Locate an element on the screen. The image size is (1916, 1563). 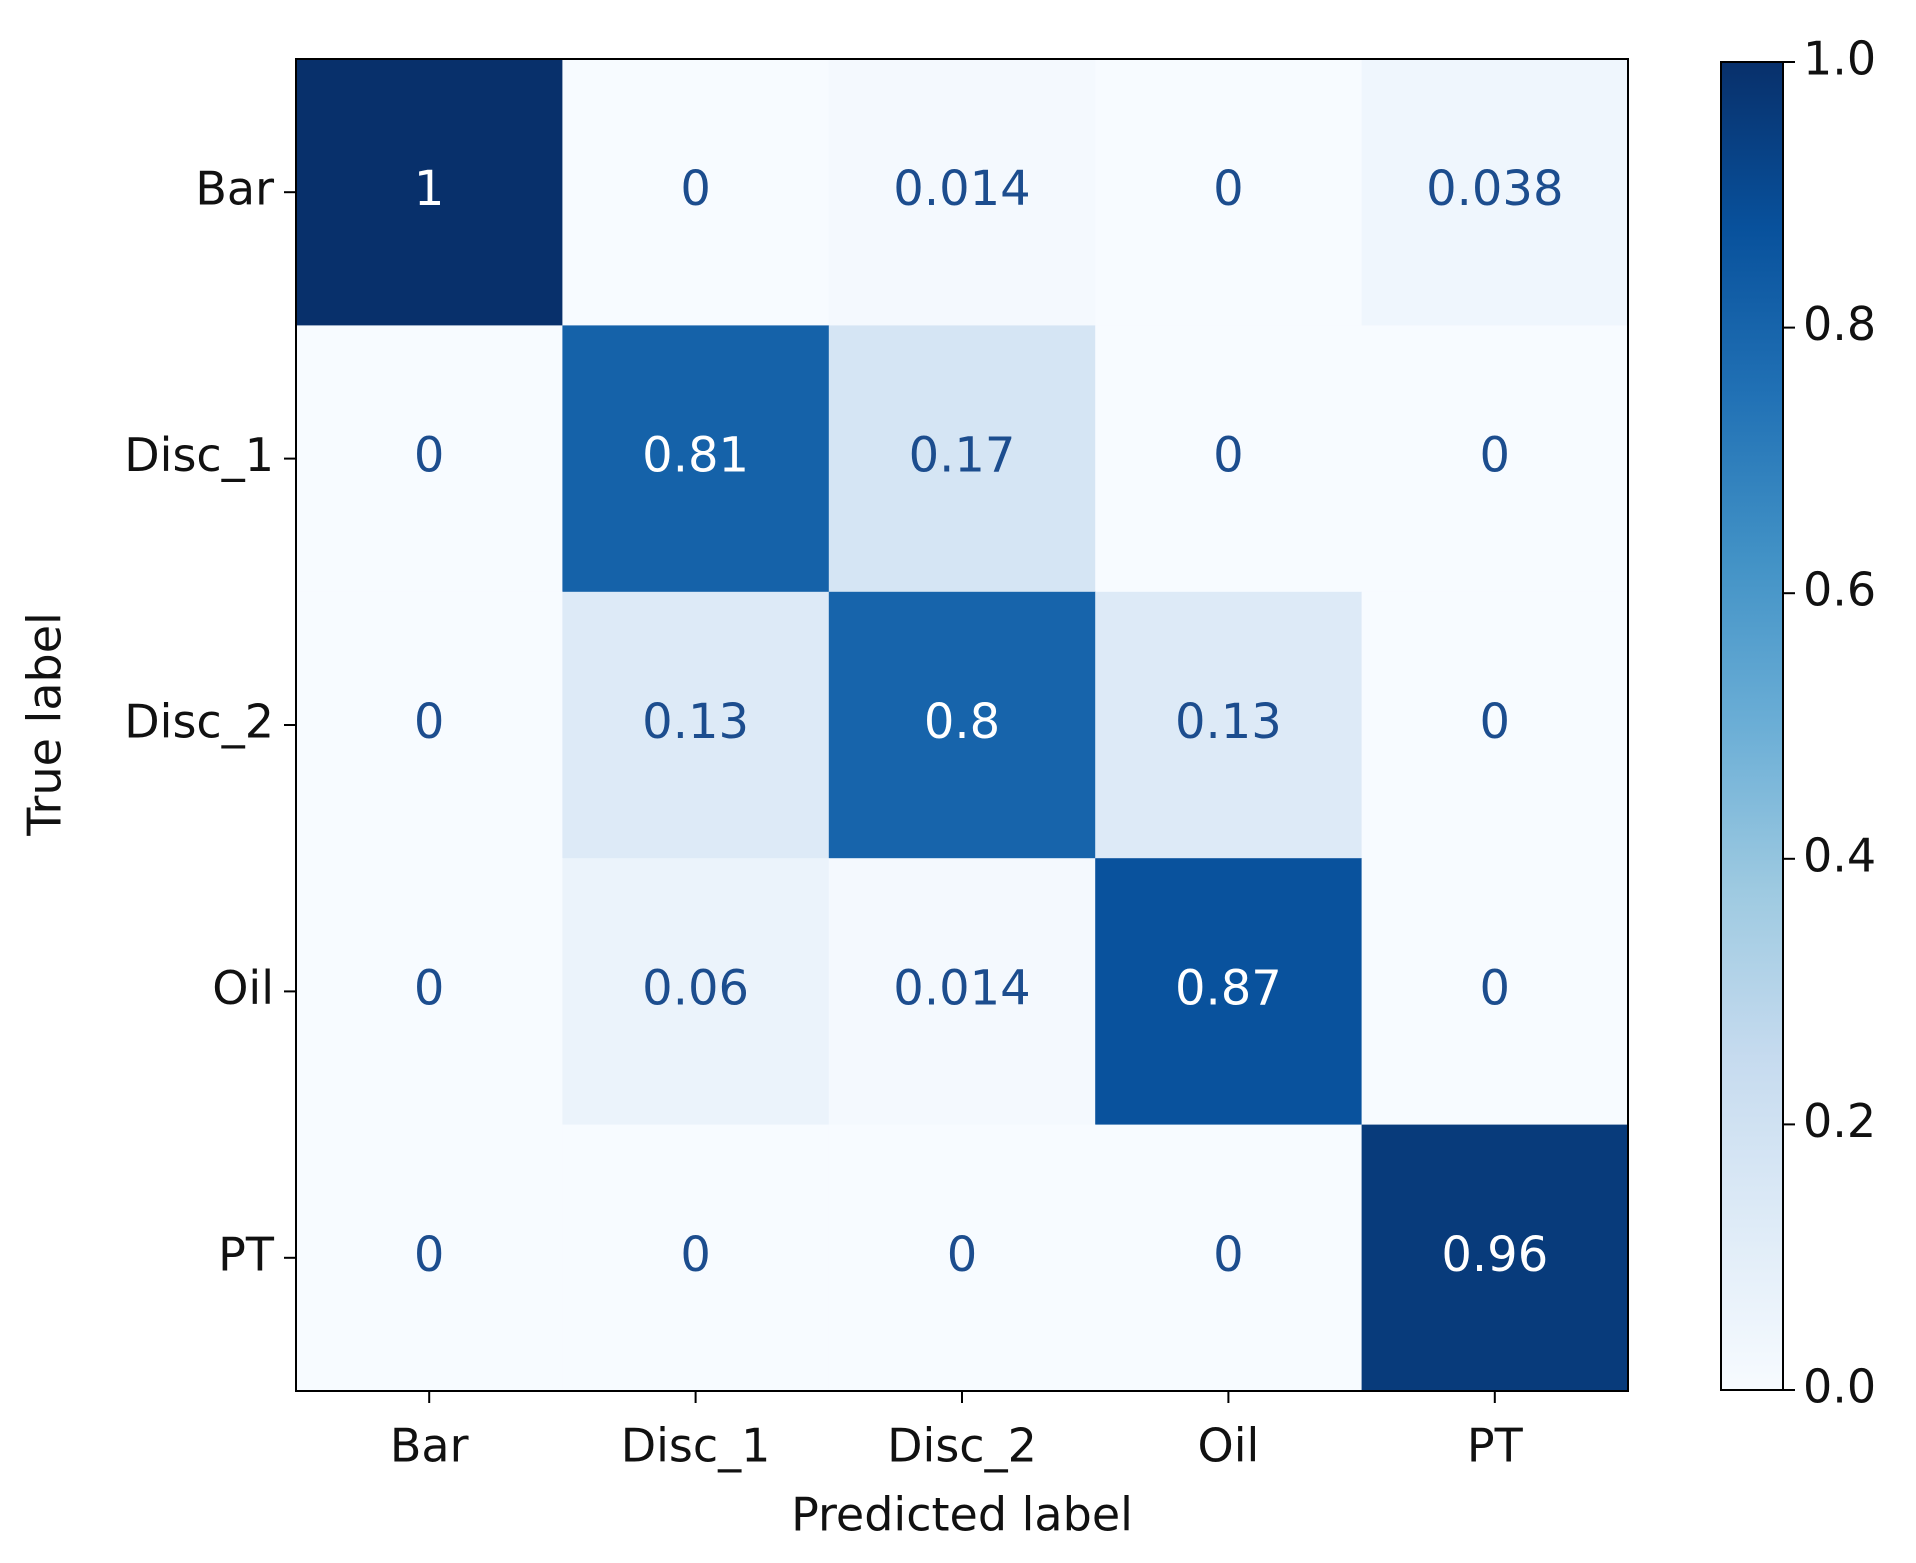
x-tick-label: Disc_2 is located at coordinates (962, 1446).